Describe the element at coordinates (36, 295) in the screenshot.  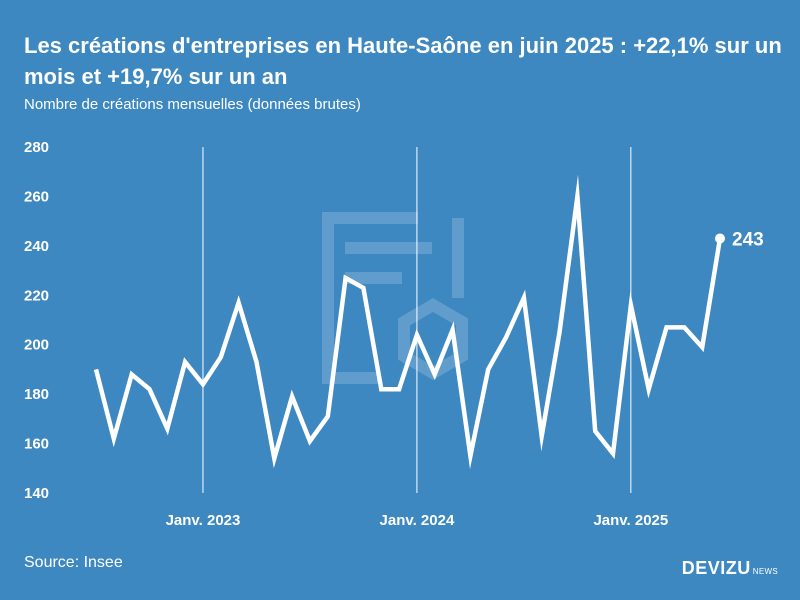
I see `y-tick-label: 220` at that location.